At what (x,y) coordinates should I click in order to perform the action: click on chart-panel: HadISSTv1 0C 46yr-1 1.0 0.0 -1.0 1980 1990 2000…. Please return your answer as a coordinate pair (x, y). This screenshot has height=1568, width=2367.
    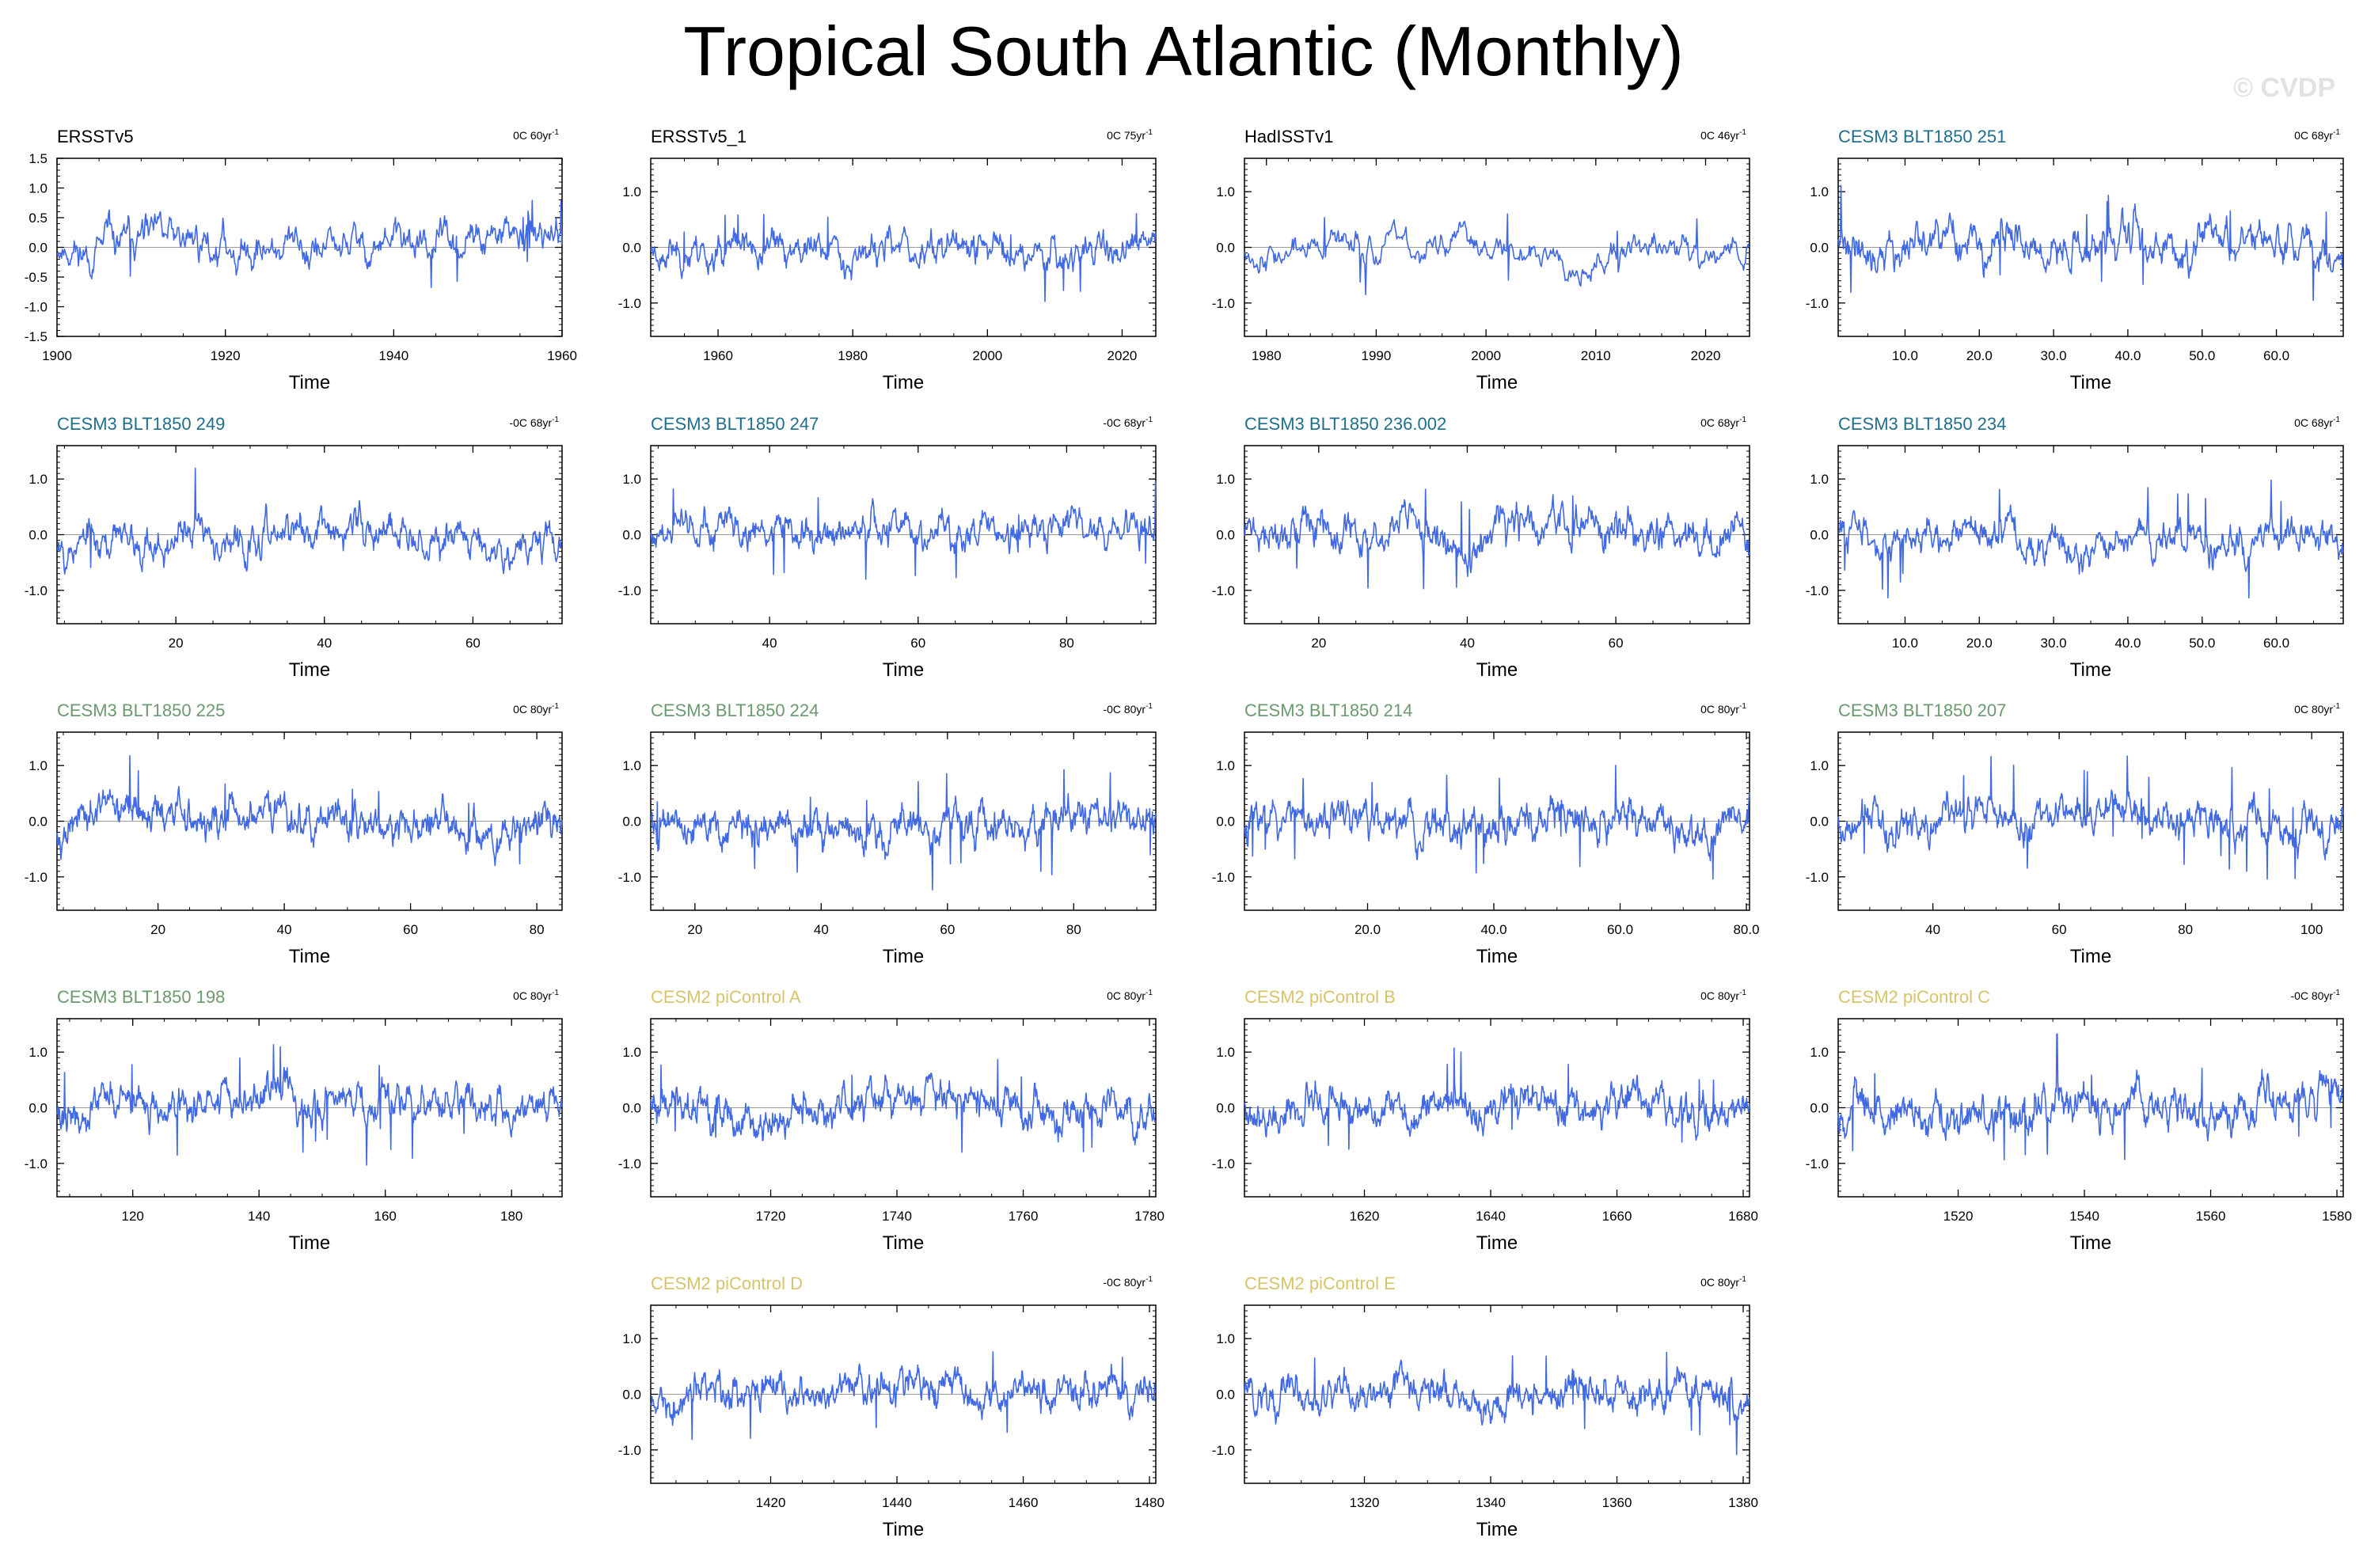
    Looking at the image, I should click on (1481, 260).